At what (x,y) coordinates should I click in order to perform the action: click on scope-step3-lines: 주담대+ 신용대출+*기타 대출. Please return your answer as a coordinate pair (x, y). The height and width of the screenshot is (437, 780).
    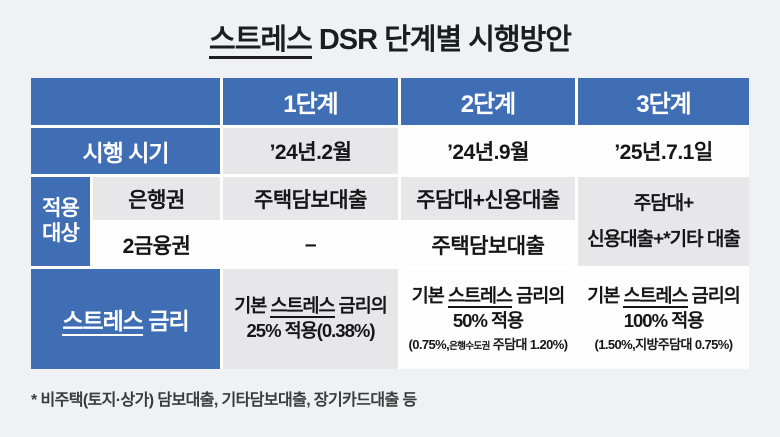
    Looking at the image, I should click on (664, 221).